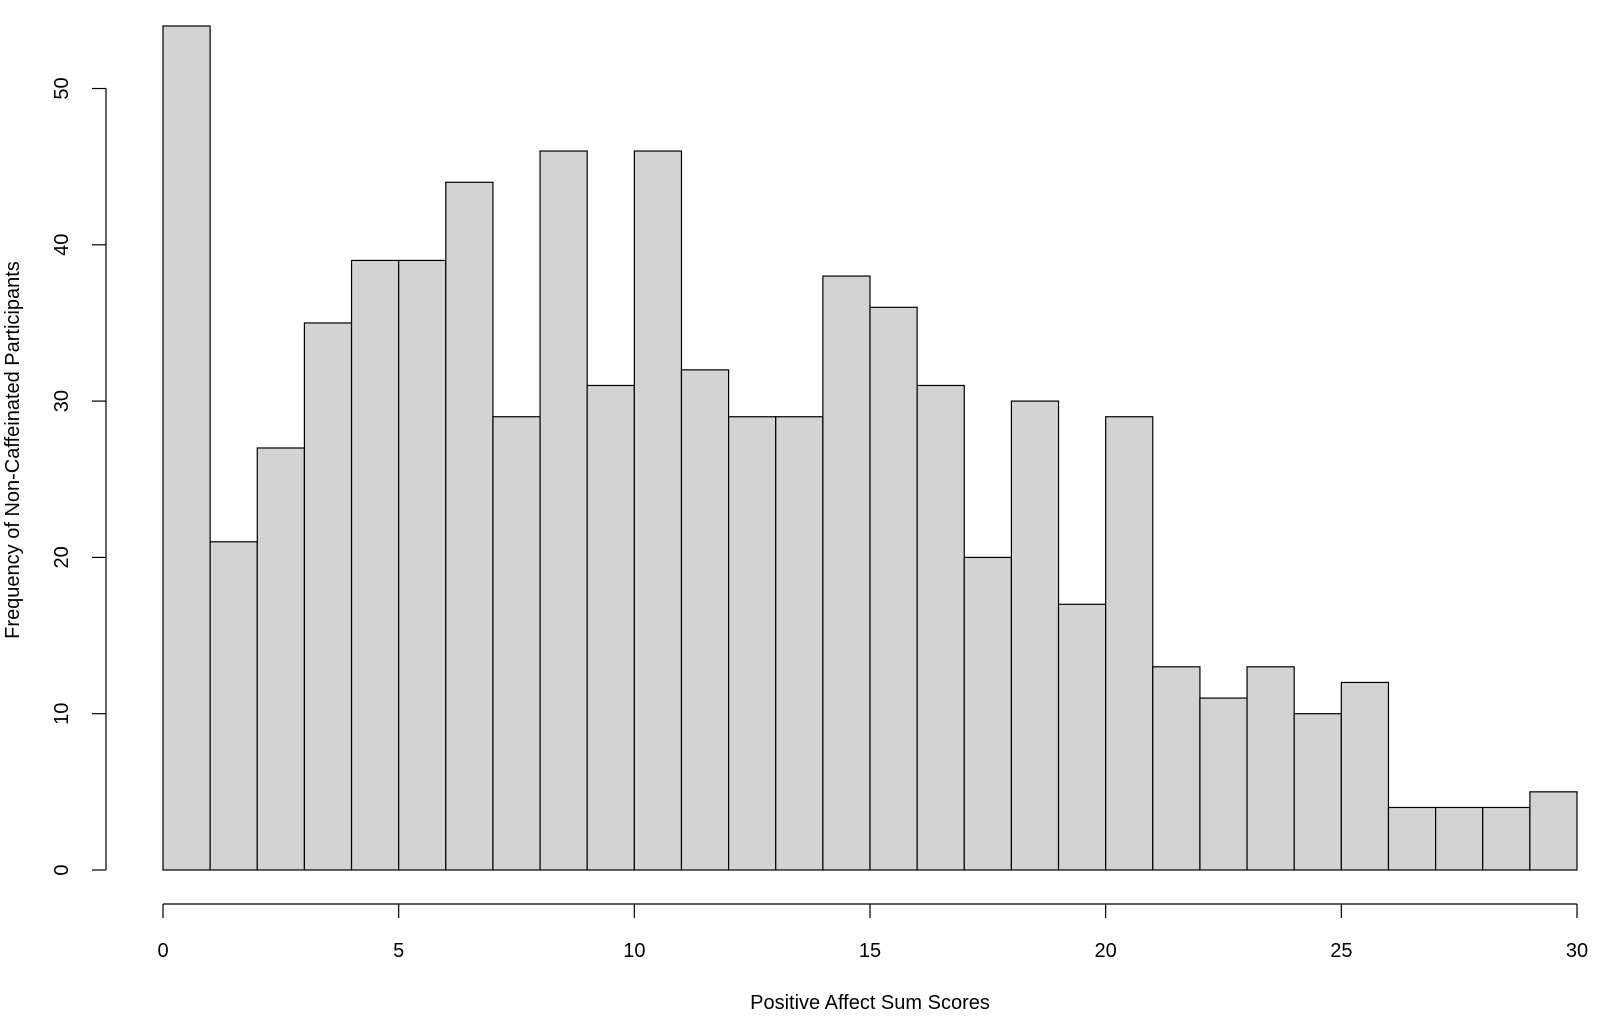  What do you see at coordinates (870, 1003) in the screenshot?
I see `x-axis-label: Positive Affect Sum Scores` at bounding box center [870, 1003].